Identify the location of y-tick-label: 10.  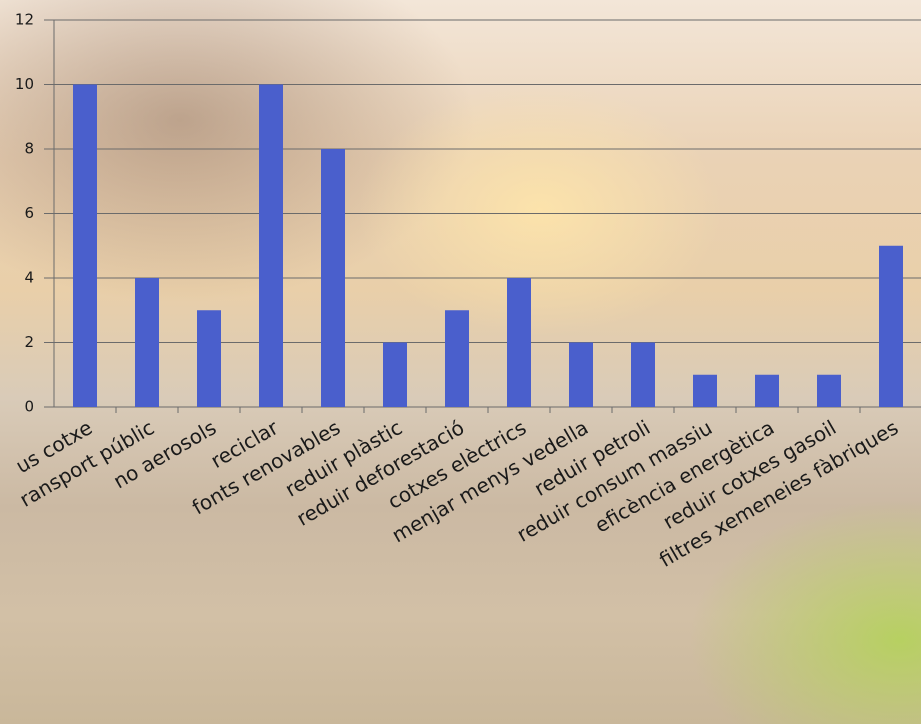
(24, 84).